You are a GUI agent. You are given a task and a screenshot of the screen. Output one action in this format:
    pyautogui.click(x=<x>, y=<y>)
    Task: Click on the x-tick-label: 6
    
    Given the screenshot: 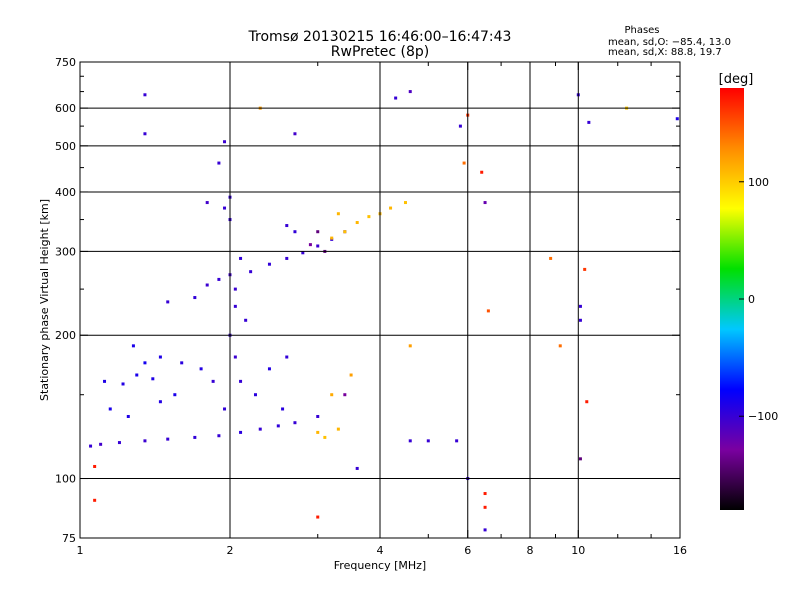 What is the action you would take?
    pyautogui.click(x=467, y=550)
    